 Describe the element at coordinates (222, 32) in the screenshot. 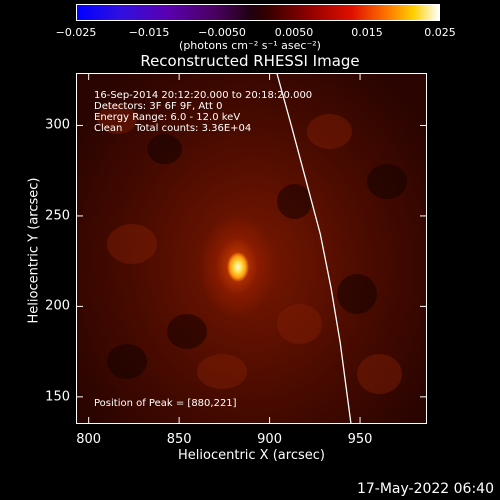

I see `colorbar-tick-label: −0.0050` at that location.